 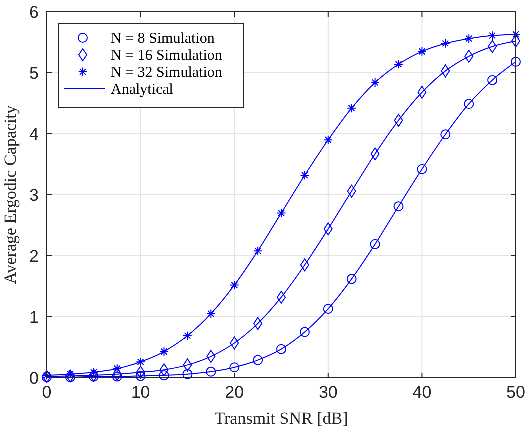 What do you see at coordinates (167, 56) in the screenshot?
I see `legend-label: N = 16 Simulation` at bounding box center [167, 56].